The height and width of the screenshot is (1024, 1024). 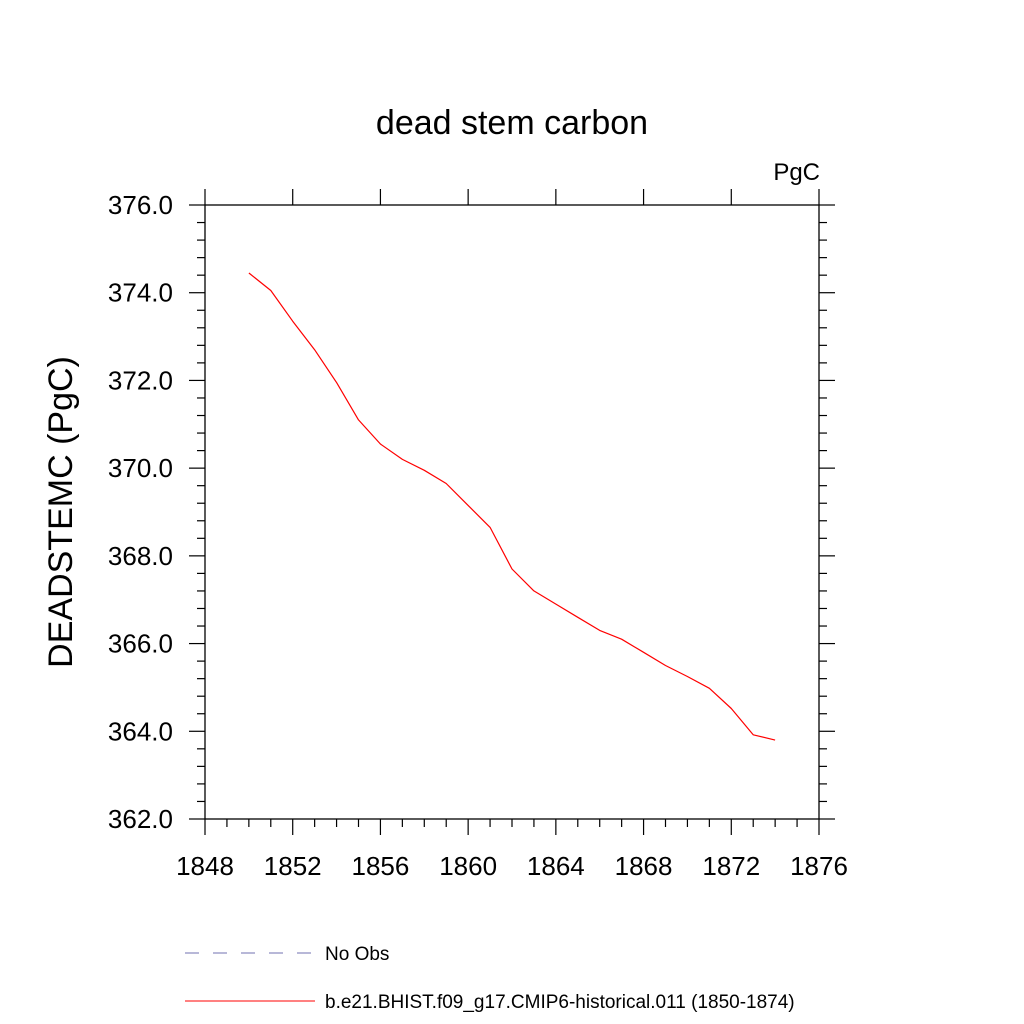 I want to click on x-tick-label: 1848, so click(x=205, y=866).